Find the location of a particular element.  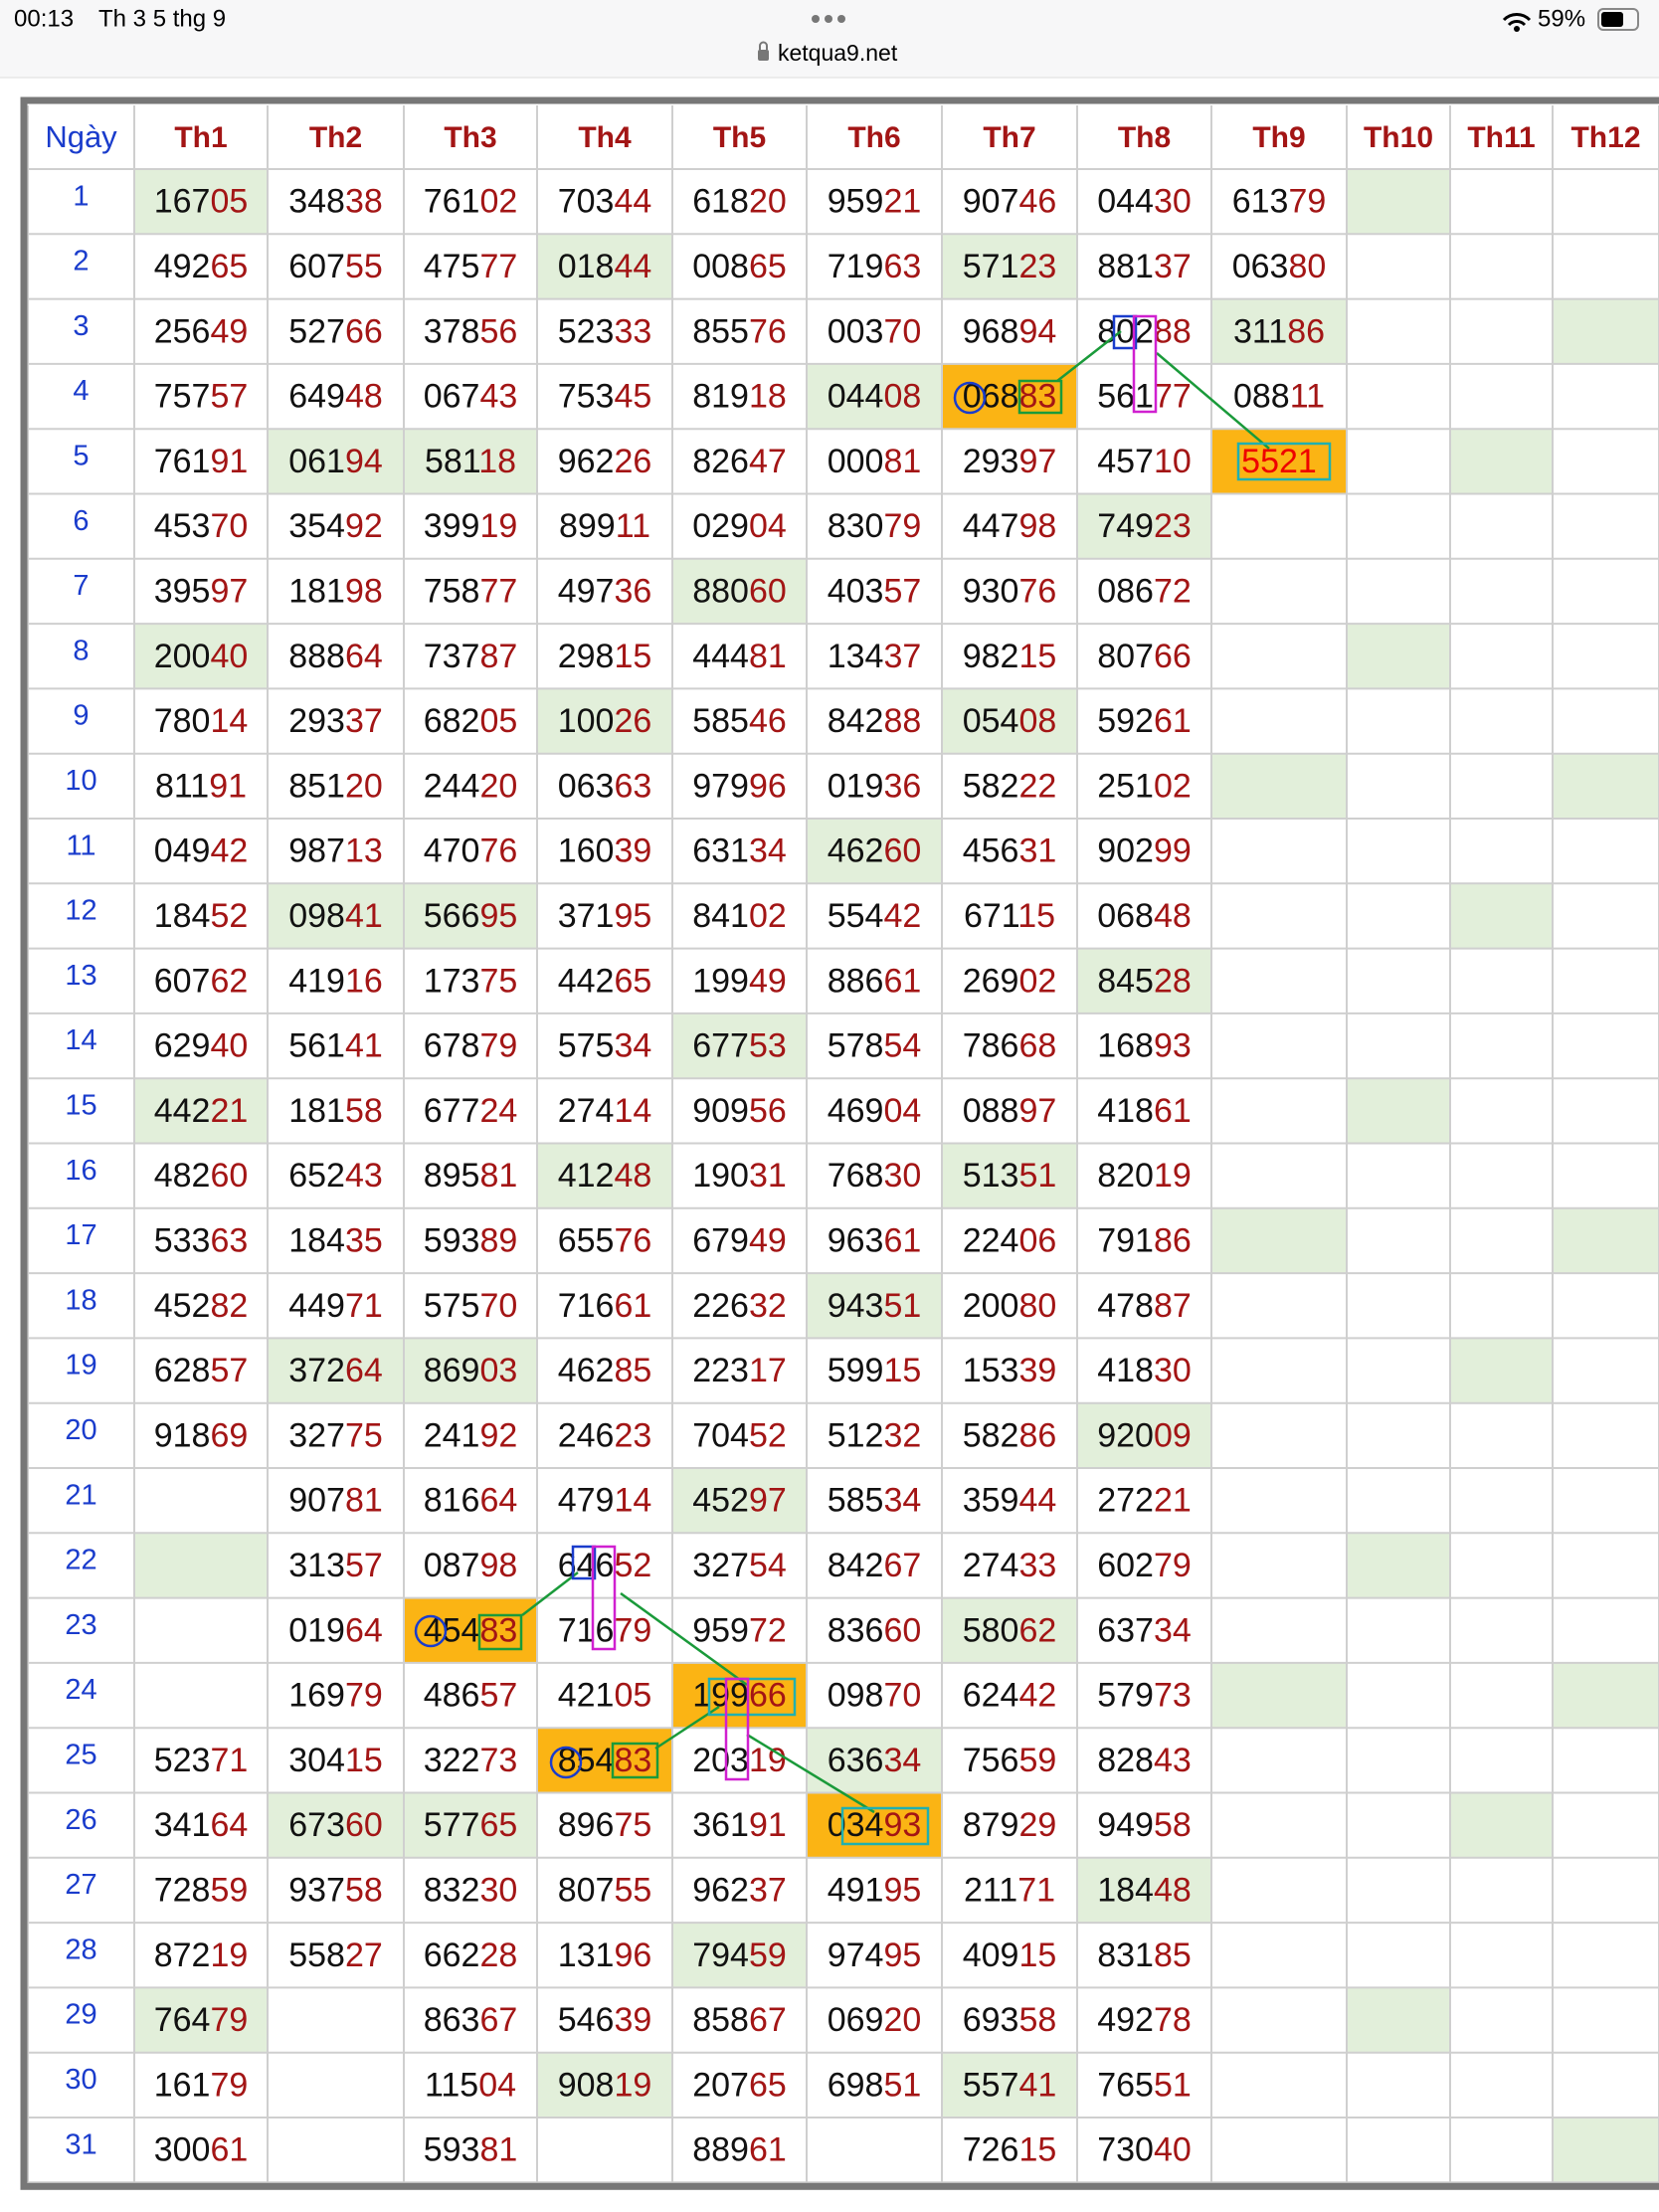

number-part: 756 is located at coordinates (991, 1760).